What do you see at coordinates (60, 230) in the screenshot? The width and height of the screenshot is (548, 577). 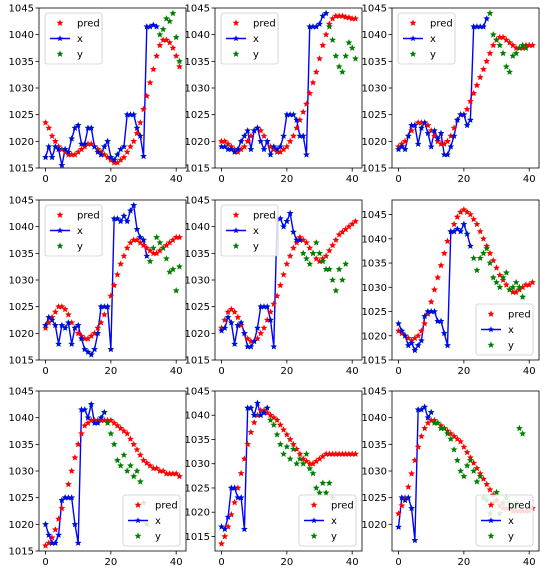 I see `legend-x-marker` at bounding box center [60, 230].